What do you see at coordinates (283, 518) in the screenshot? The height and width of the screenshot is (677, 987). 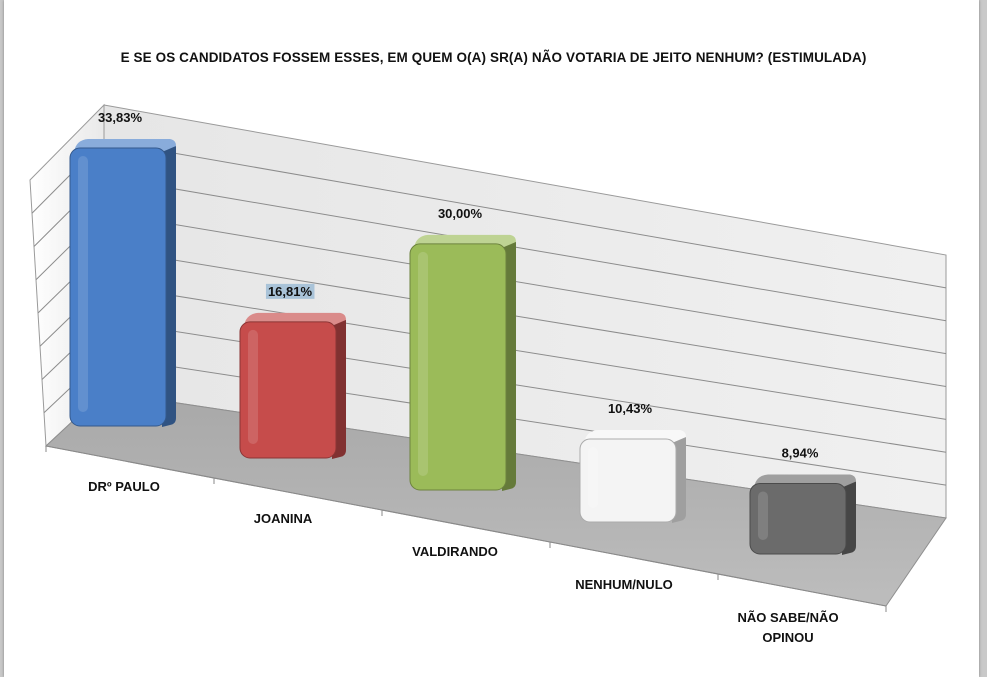 I see `category-label: JOANINA` at bounding box center [283, 518].